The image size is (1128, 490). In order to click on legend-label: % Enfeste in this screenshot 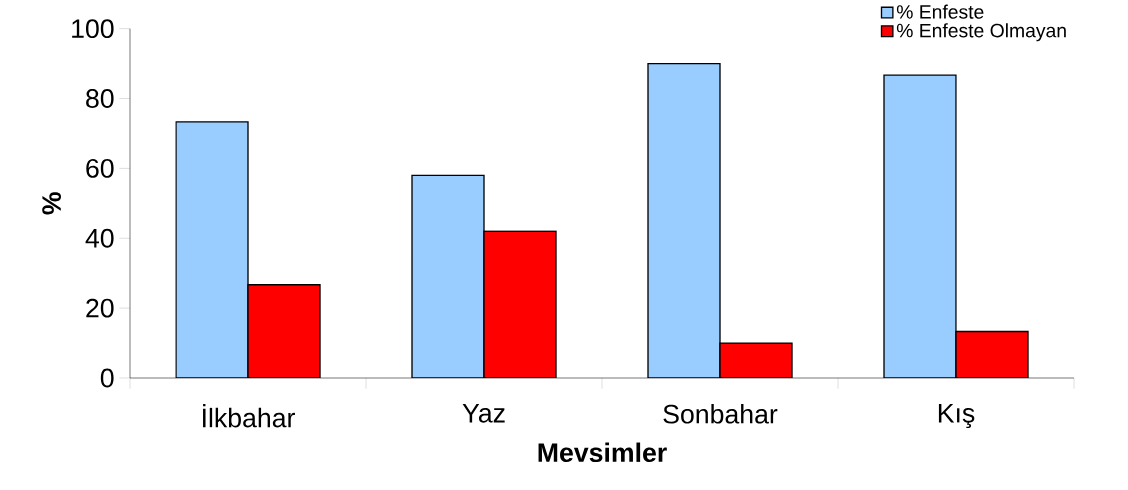, I will do `click(940, 11)`.